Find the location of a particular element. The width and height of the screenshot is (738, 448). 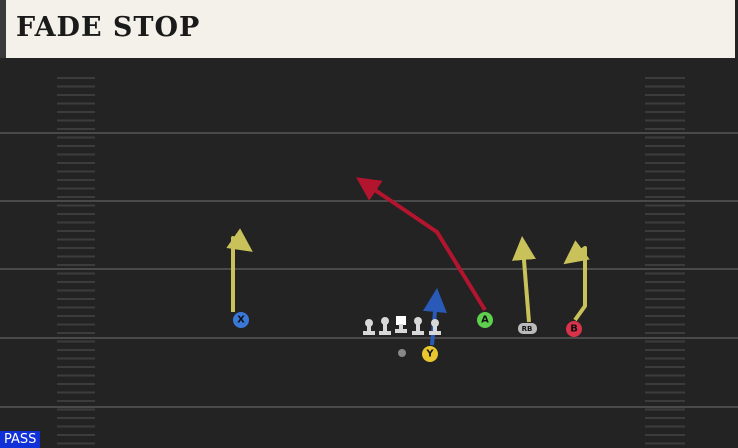

title-banner is located at coordinates (367, 29).